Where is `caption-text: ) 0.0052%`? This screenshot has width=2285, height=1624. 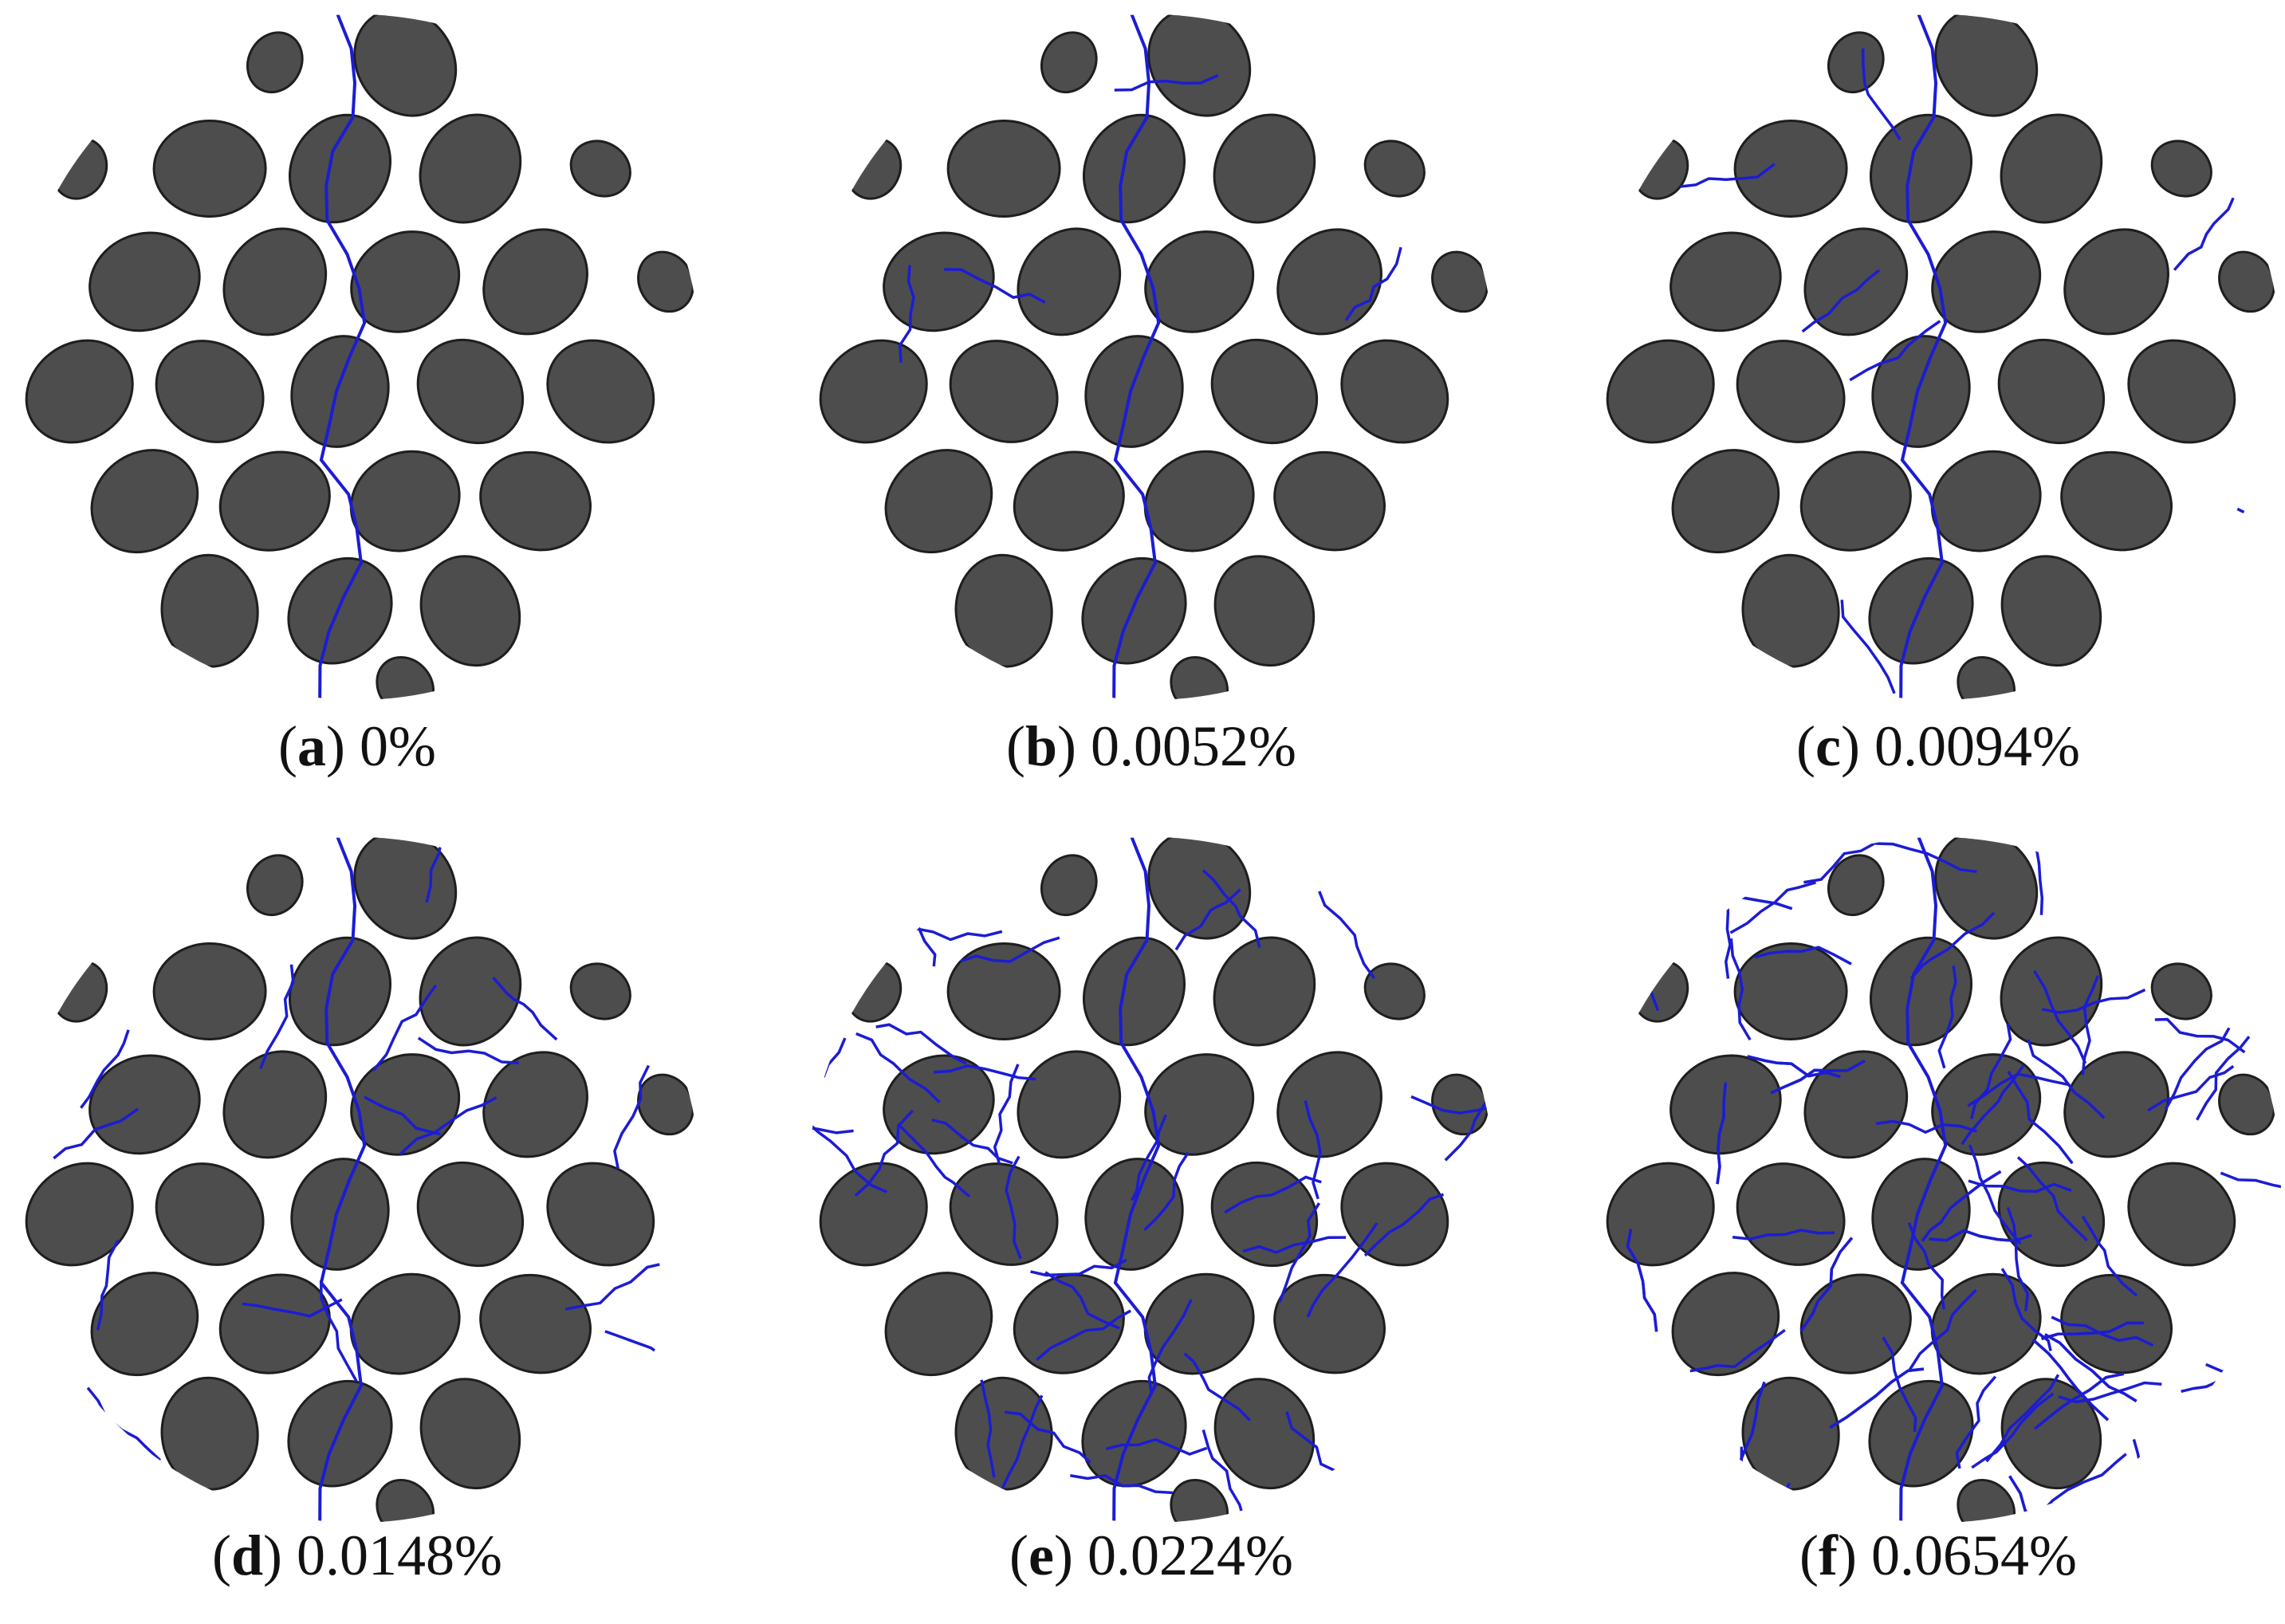 caption-text: ) 0.0052% is located at coordinates (1176, 746).